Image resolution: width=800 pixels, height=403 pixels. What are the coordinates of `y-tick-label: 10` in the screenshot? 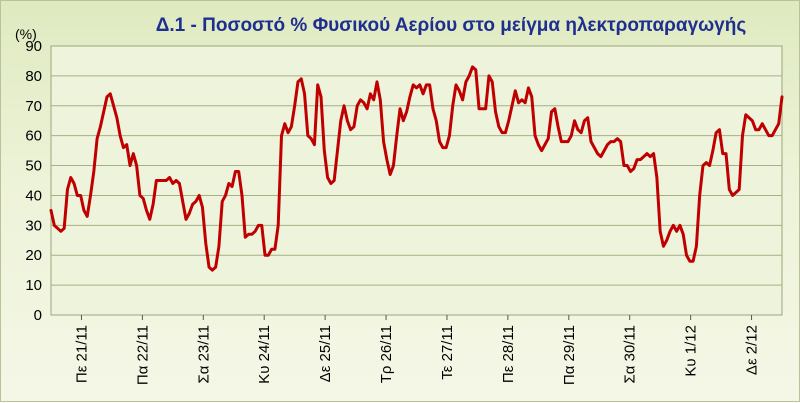 It's located at (33, 285).